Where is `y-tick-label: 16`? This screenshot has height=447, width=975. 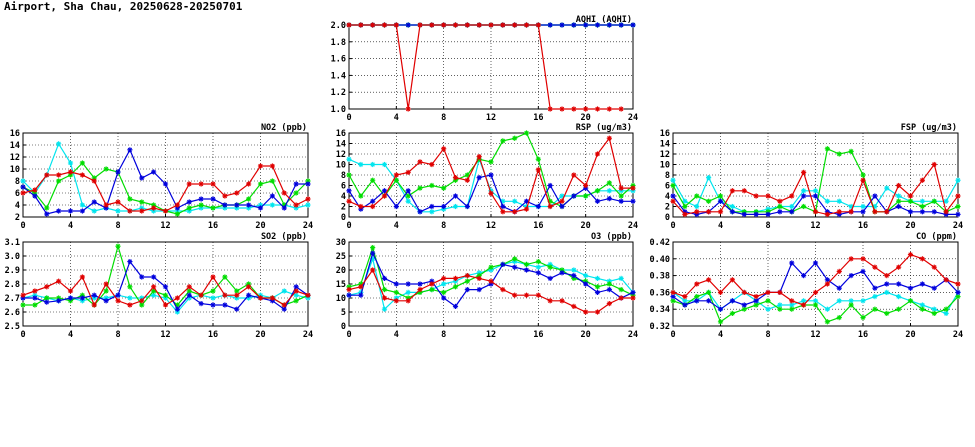
y-tick-label: 16 is located at coordinates (665, 134).